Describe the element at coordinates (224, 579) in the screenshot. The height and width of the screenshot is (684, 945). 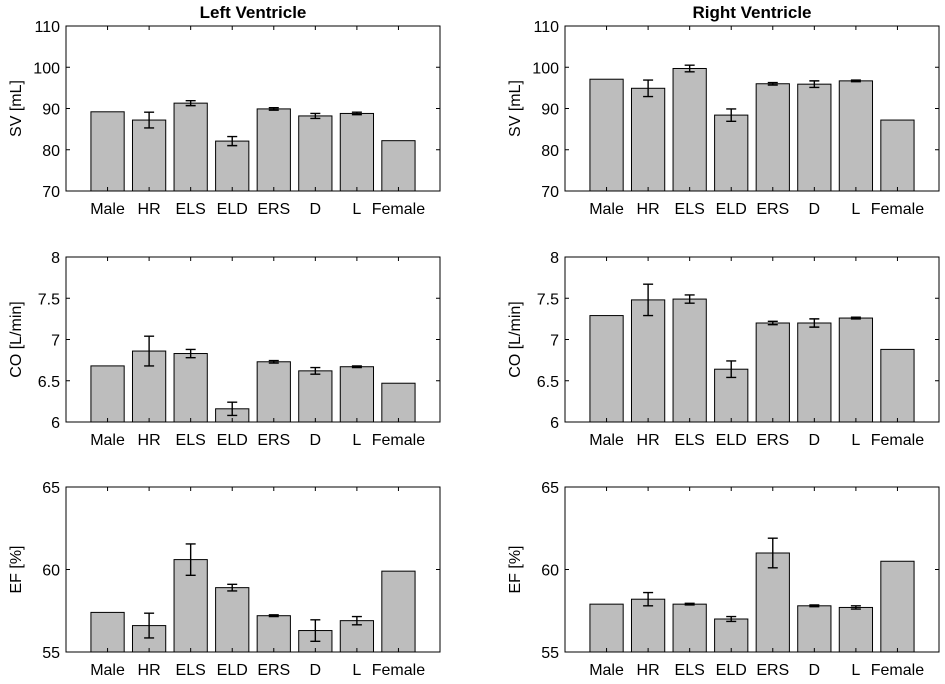
I see `chart-panel-5: Male HR ELS ELD ERS D L Female 55 60 65 EF [%]` at that location.